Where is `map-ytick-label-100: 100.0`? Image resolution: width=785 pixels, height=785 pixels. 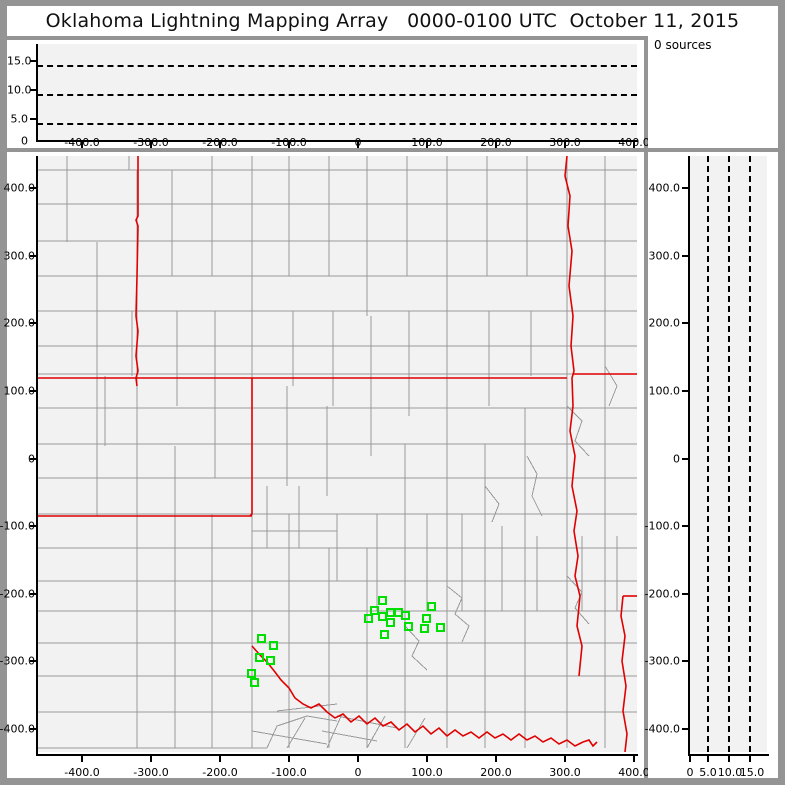 map-ytick-label-100: 100.0 is located at coordinates (19, 391).